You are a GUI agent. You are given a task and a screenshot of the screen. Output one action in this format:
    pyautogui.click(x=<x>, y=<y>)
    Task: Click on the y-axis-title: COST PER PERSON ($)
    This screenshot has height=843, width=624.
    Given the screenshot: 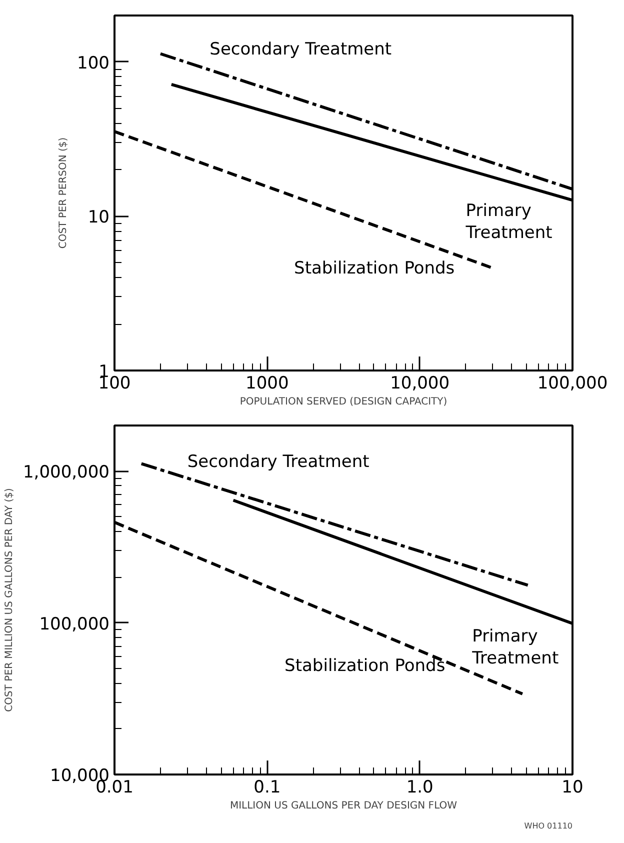 What is the action you would take?
    pyautogui.click(x=64, y=193)
    